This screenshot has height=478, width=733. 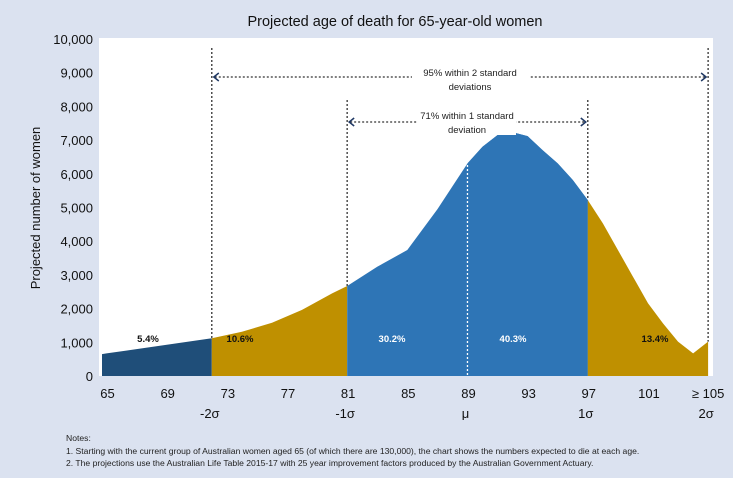 I want to click on x-tick-label: 65, so click(x=107, y=393).